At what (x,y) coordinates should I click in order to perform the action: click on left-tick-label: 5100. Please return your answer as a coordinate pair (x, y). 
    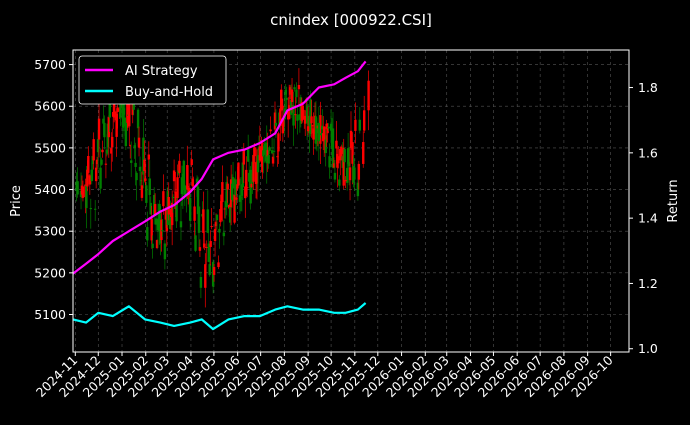
    Looking at the image, I should click on (50, 314).